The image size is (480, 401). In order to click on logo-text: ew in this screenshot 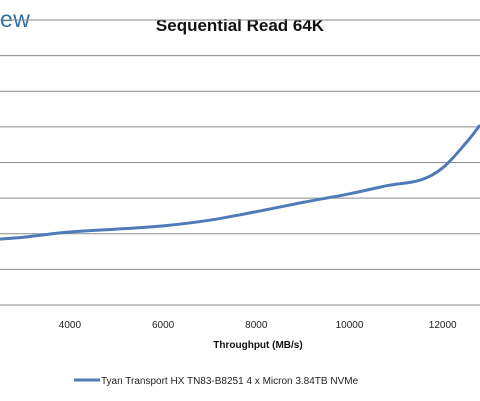, I will do `click(15, 19)`.